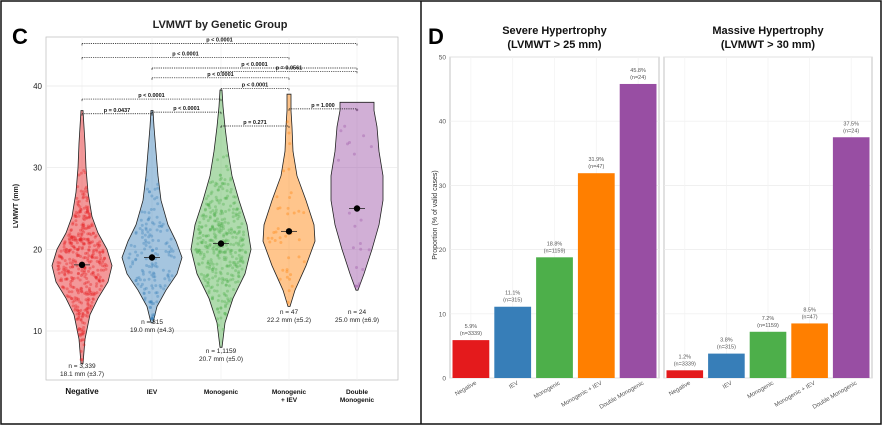 The image size is (883, 431). What do you see at coordinates (82, 265) in the screenshot?
I see `mean-point` at bounding box center [82, 265].